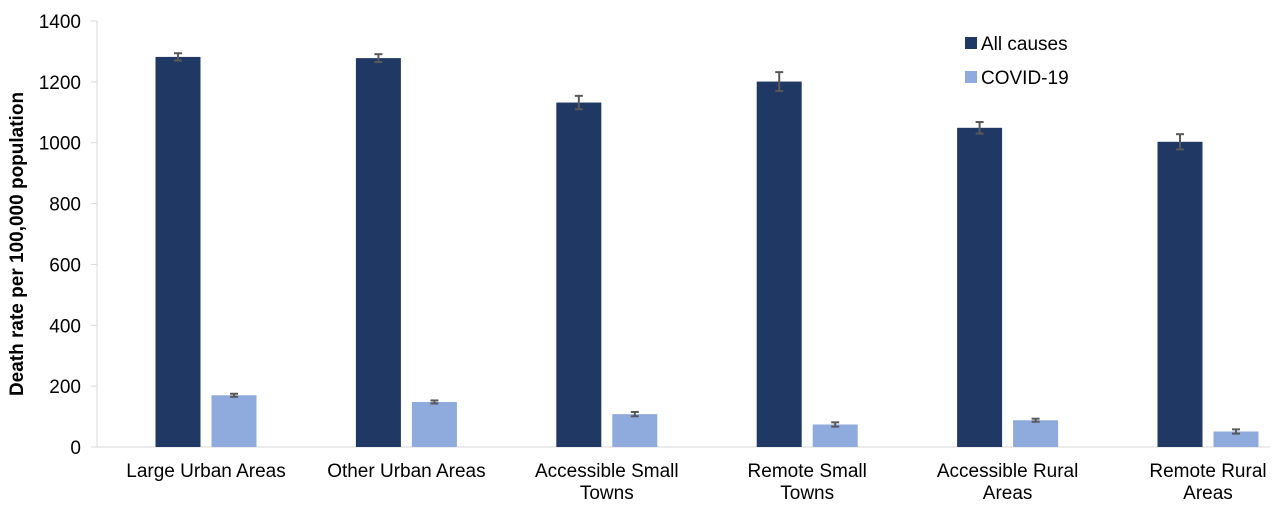 The image size is (1288, 506). What do you see at coordinates (1024, 44) in the screenshot?
I see `legend-label: All causes` at bounding box center [1024, 44].